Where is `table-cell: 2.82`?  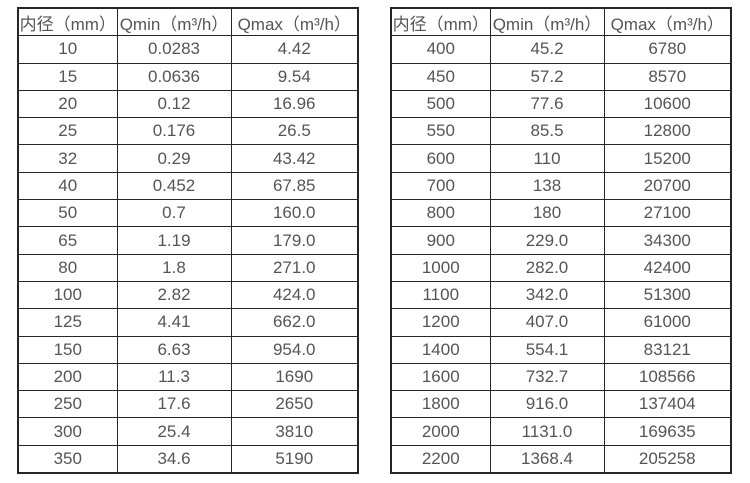
table-cell: 2.82 is located at coordinates (174, 295).